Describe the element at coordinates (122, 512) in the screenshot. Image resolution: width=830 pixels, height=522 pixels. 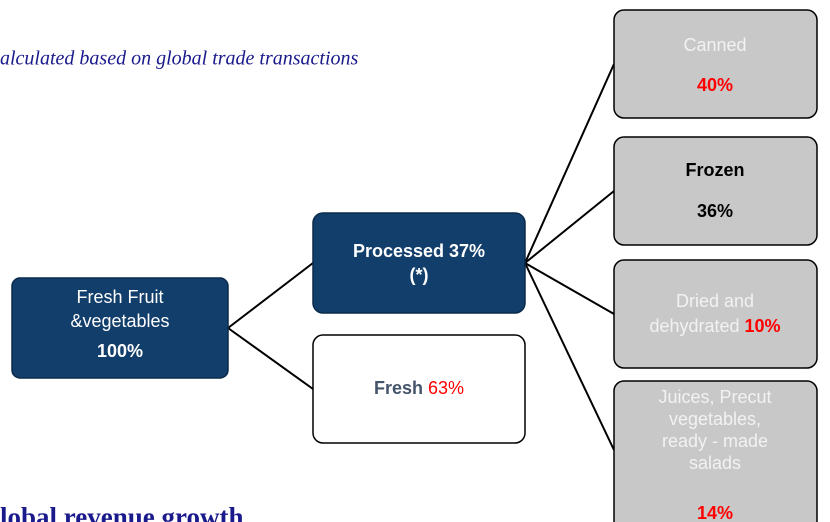
I see `footer-title: lobal revenue growth` at that location.